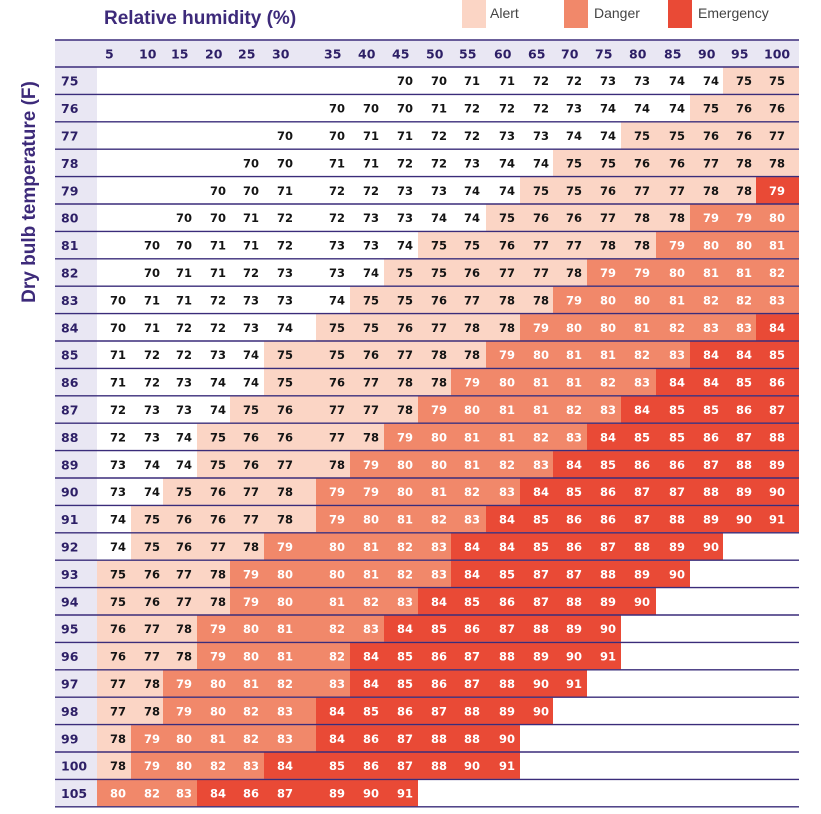 The width and height of the screenshot is (821, 814). I want to click on x-tick-label: 40, so click(367, 54).